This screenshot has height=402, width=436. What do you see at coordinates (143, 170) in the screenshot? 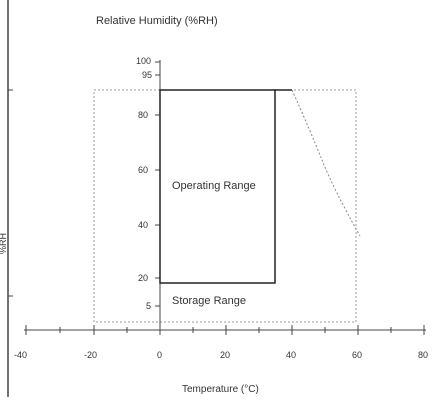
I see `y-tick-label-60: 60` at bounding box center [143, 170].